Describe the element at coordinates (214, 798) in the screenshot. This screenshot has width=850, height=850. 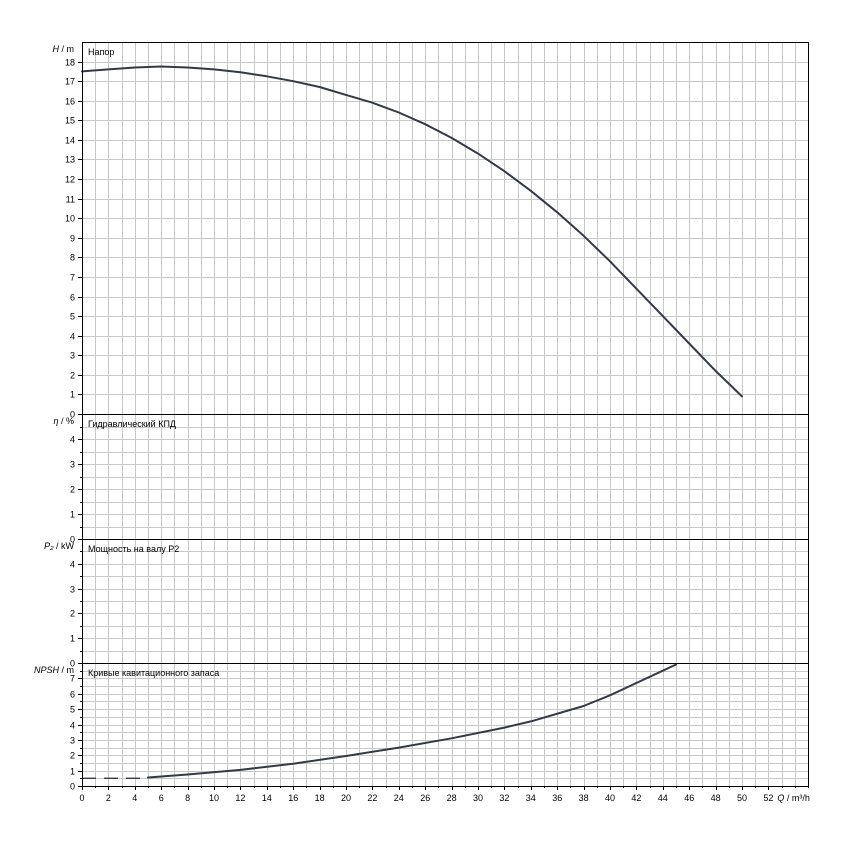
I see `x-tick-label: 10` at that location.